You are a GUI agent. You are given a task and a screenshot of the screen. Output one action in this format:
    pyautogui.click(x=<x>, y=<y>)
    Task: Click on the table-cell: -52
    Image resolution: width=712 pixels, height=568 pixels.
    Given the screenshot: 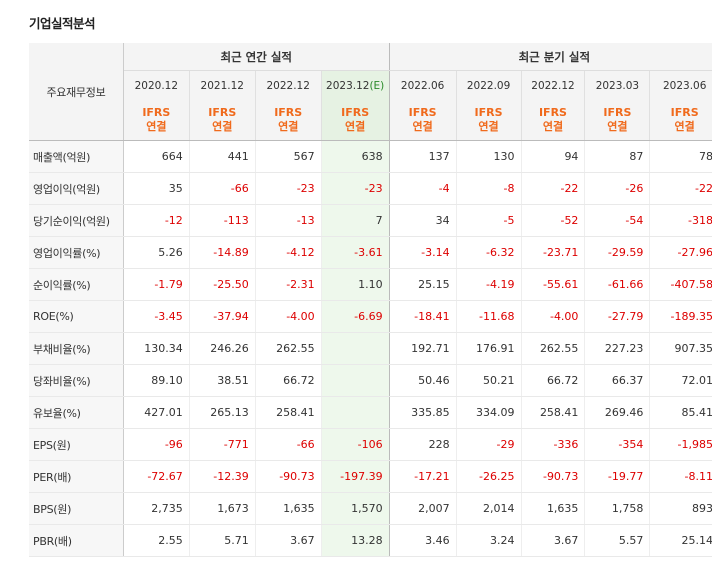 What is the action you would take?
    pyautogui.click(x=552, y=220)
    